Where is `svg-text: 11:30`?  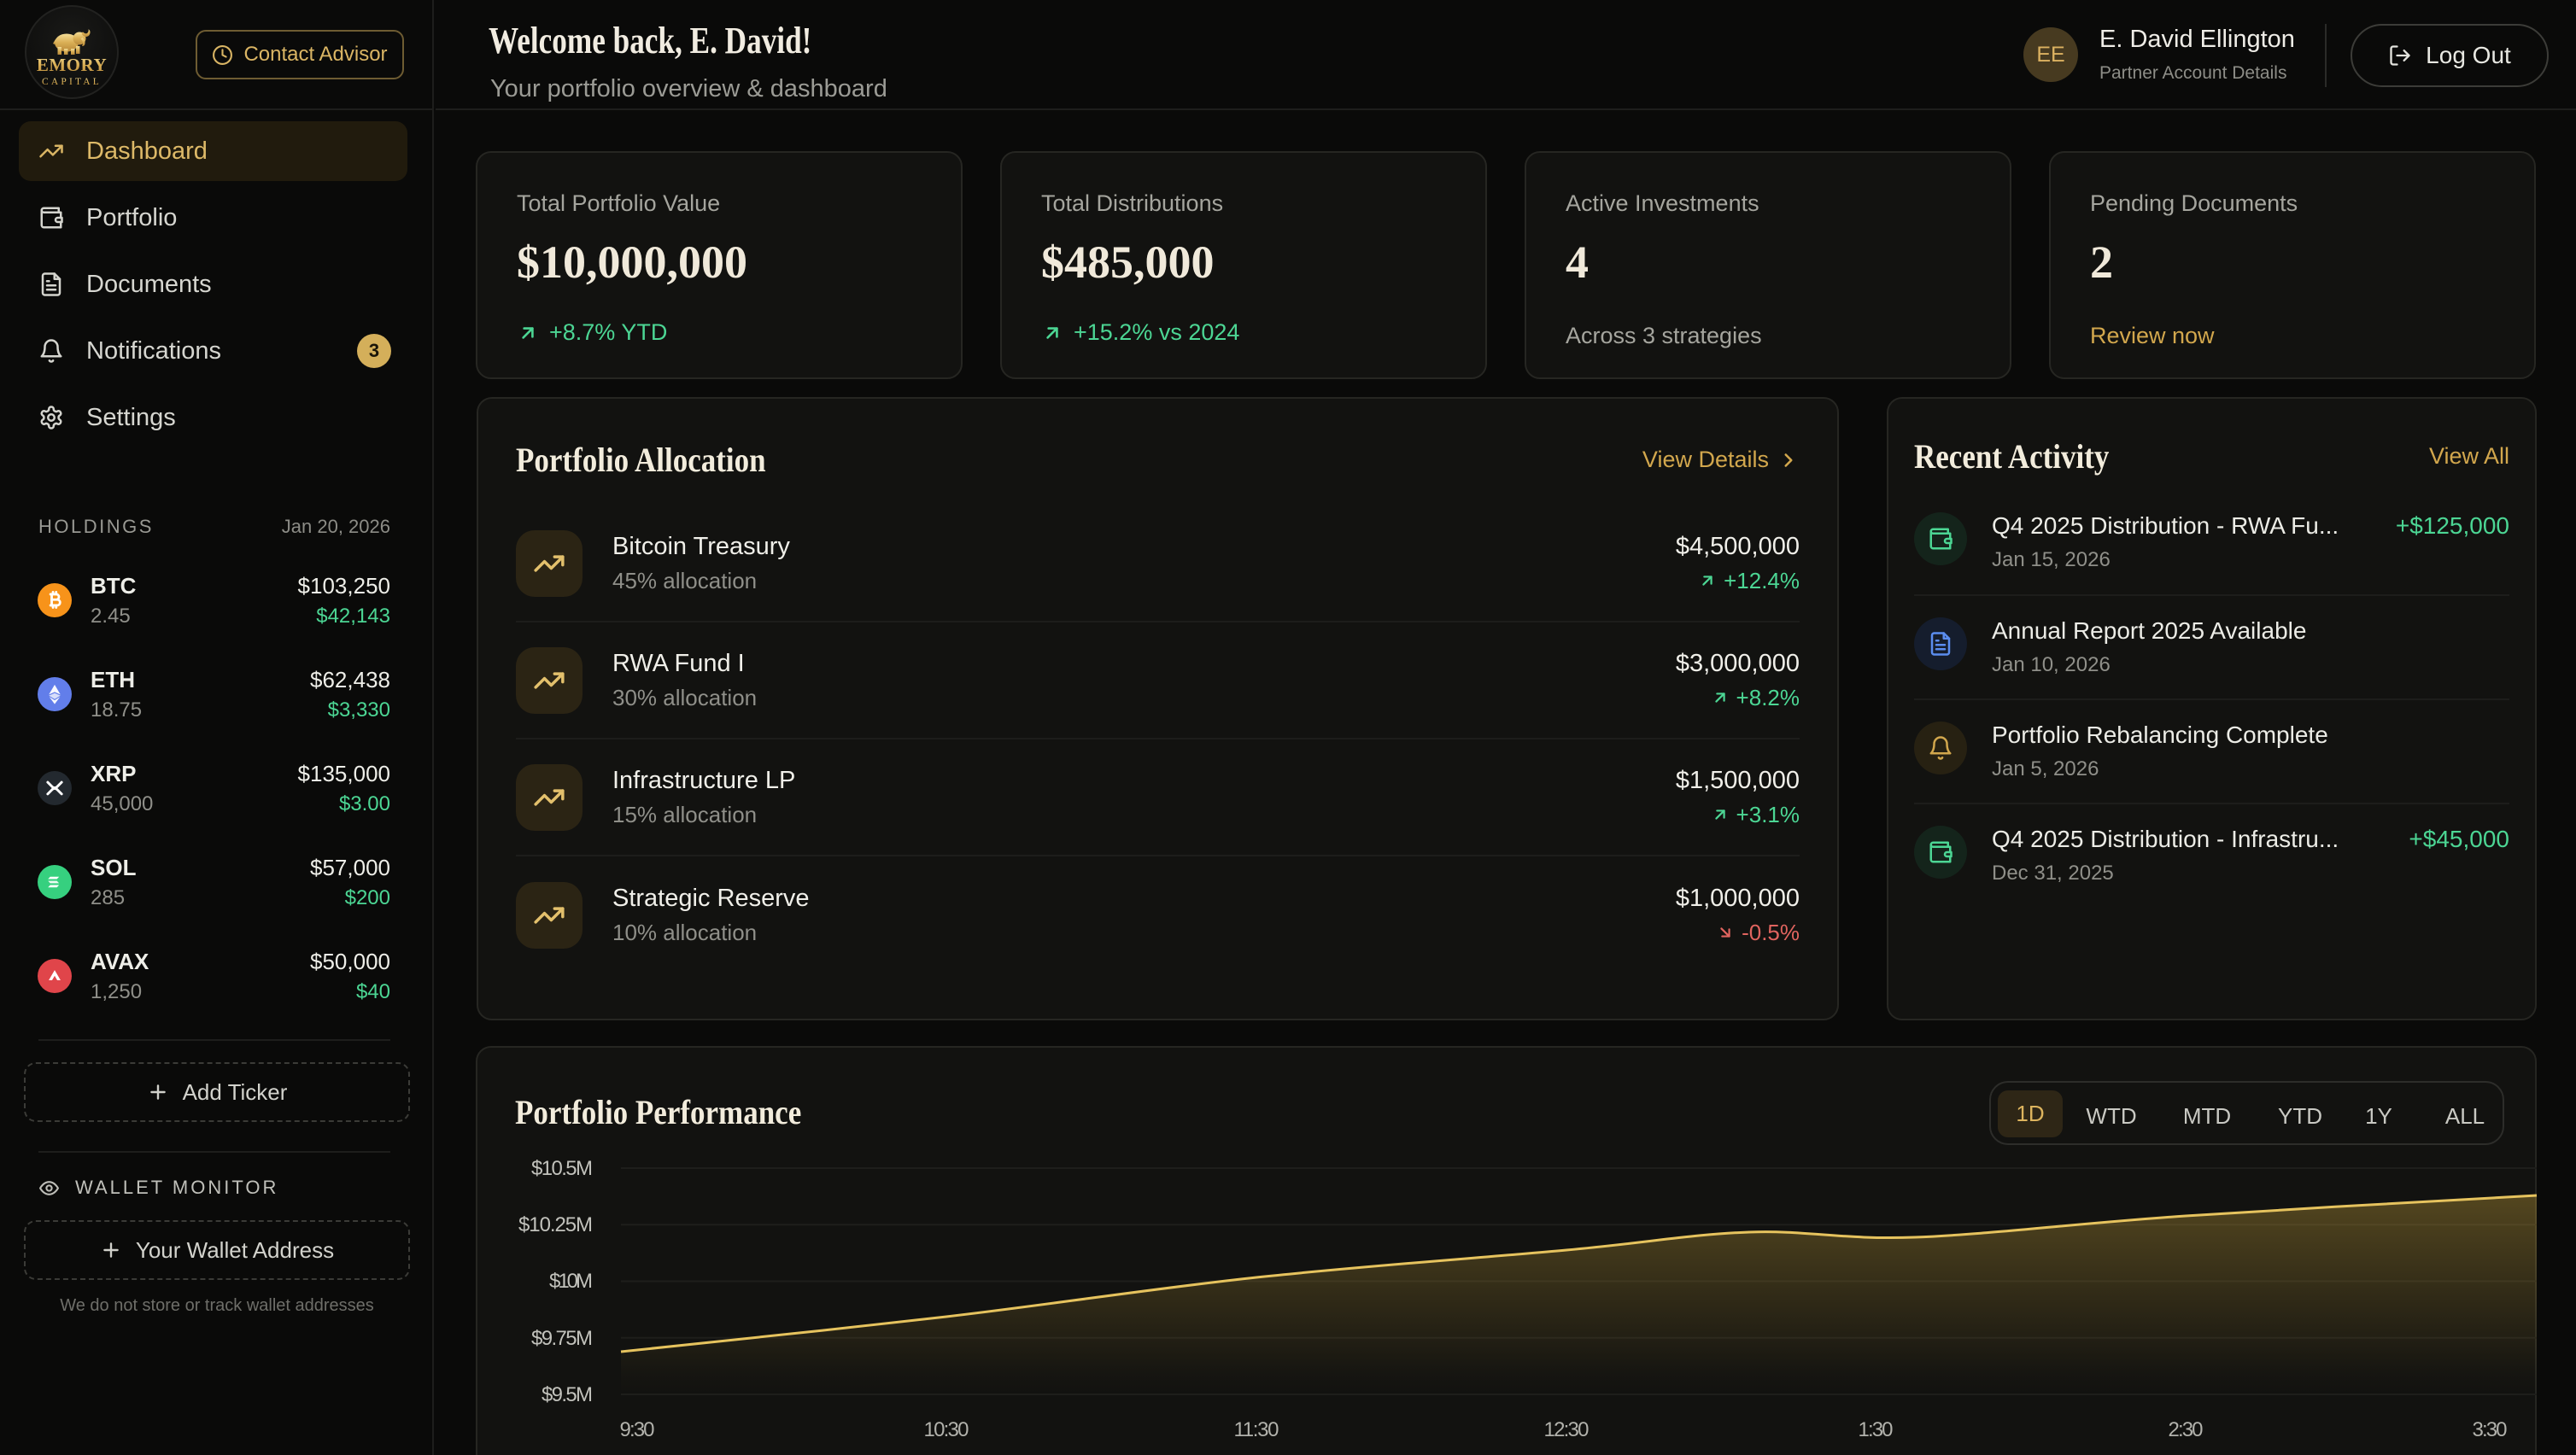 svg-text: 11:30 is located at coordinates (1256, 1430).